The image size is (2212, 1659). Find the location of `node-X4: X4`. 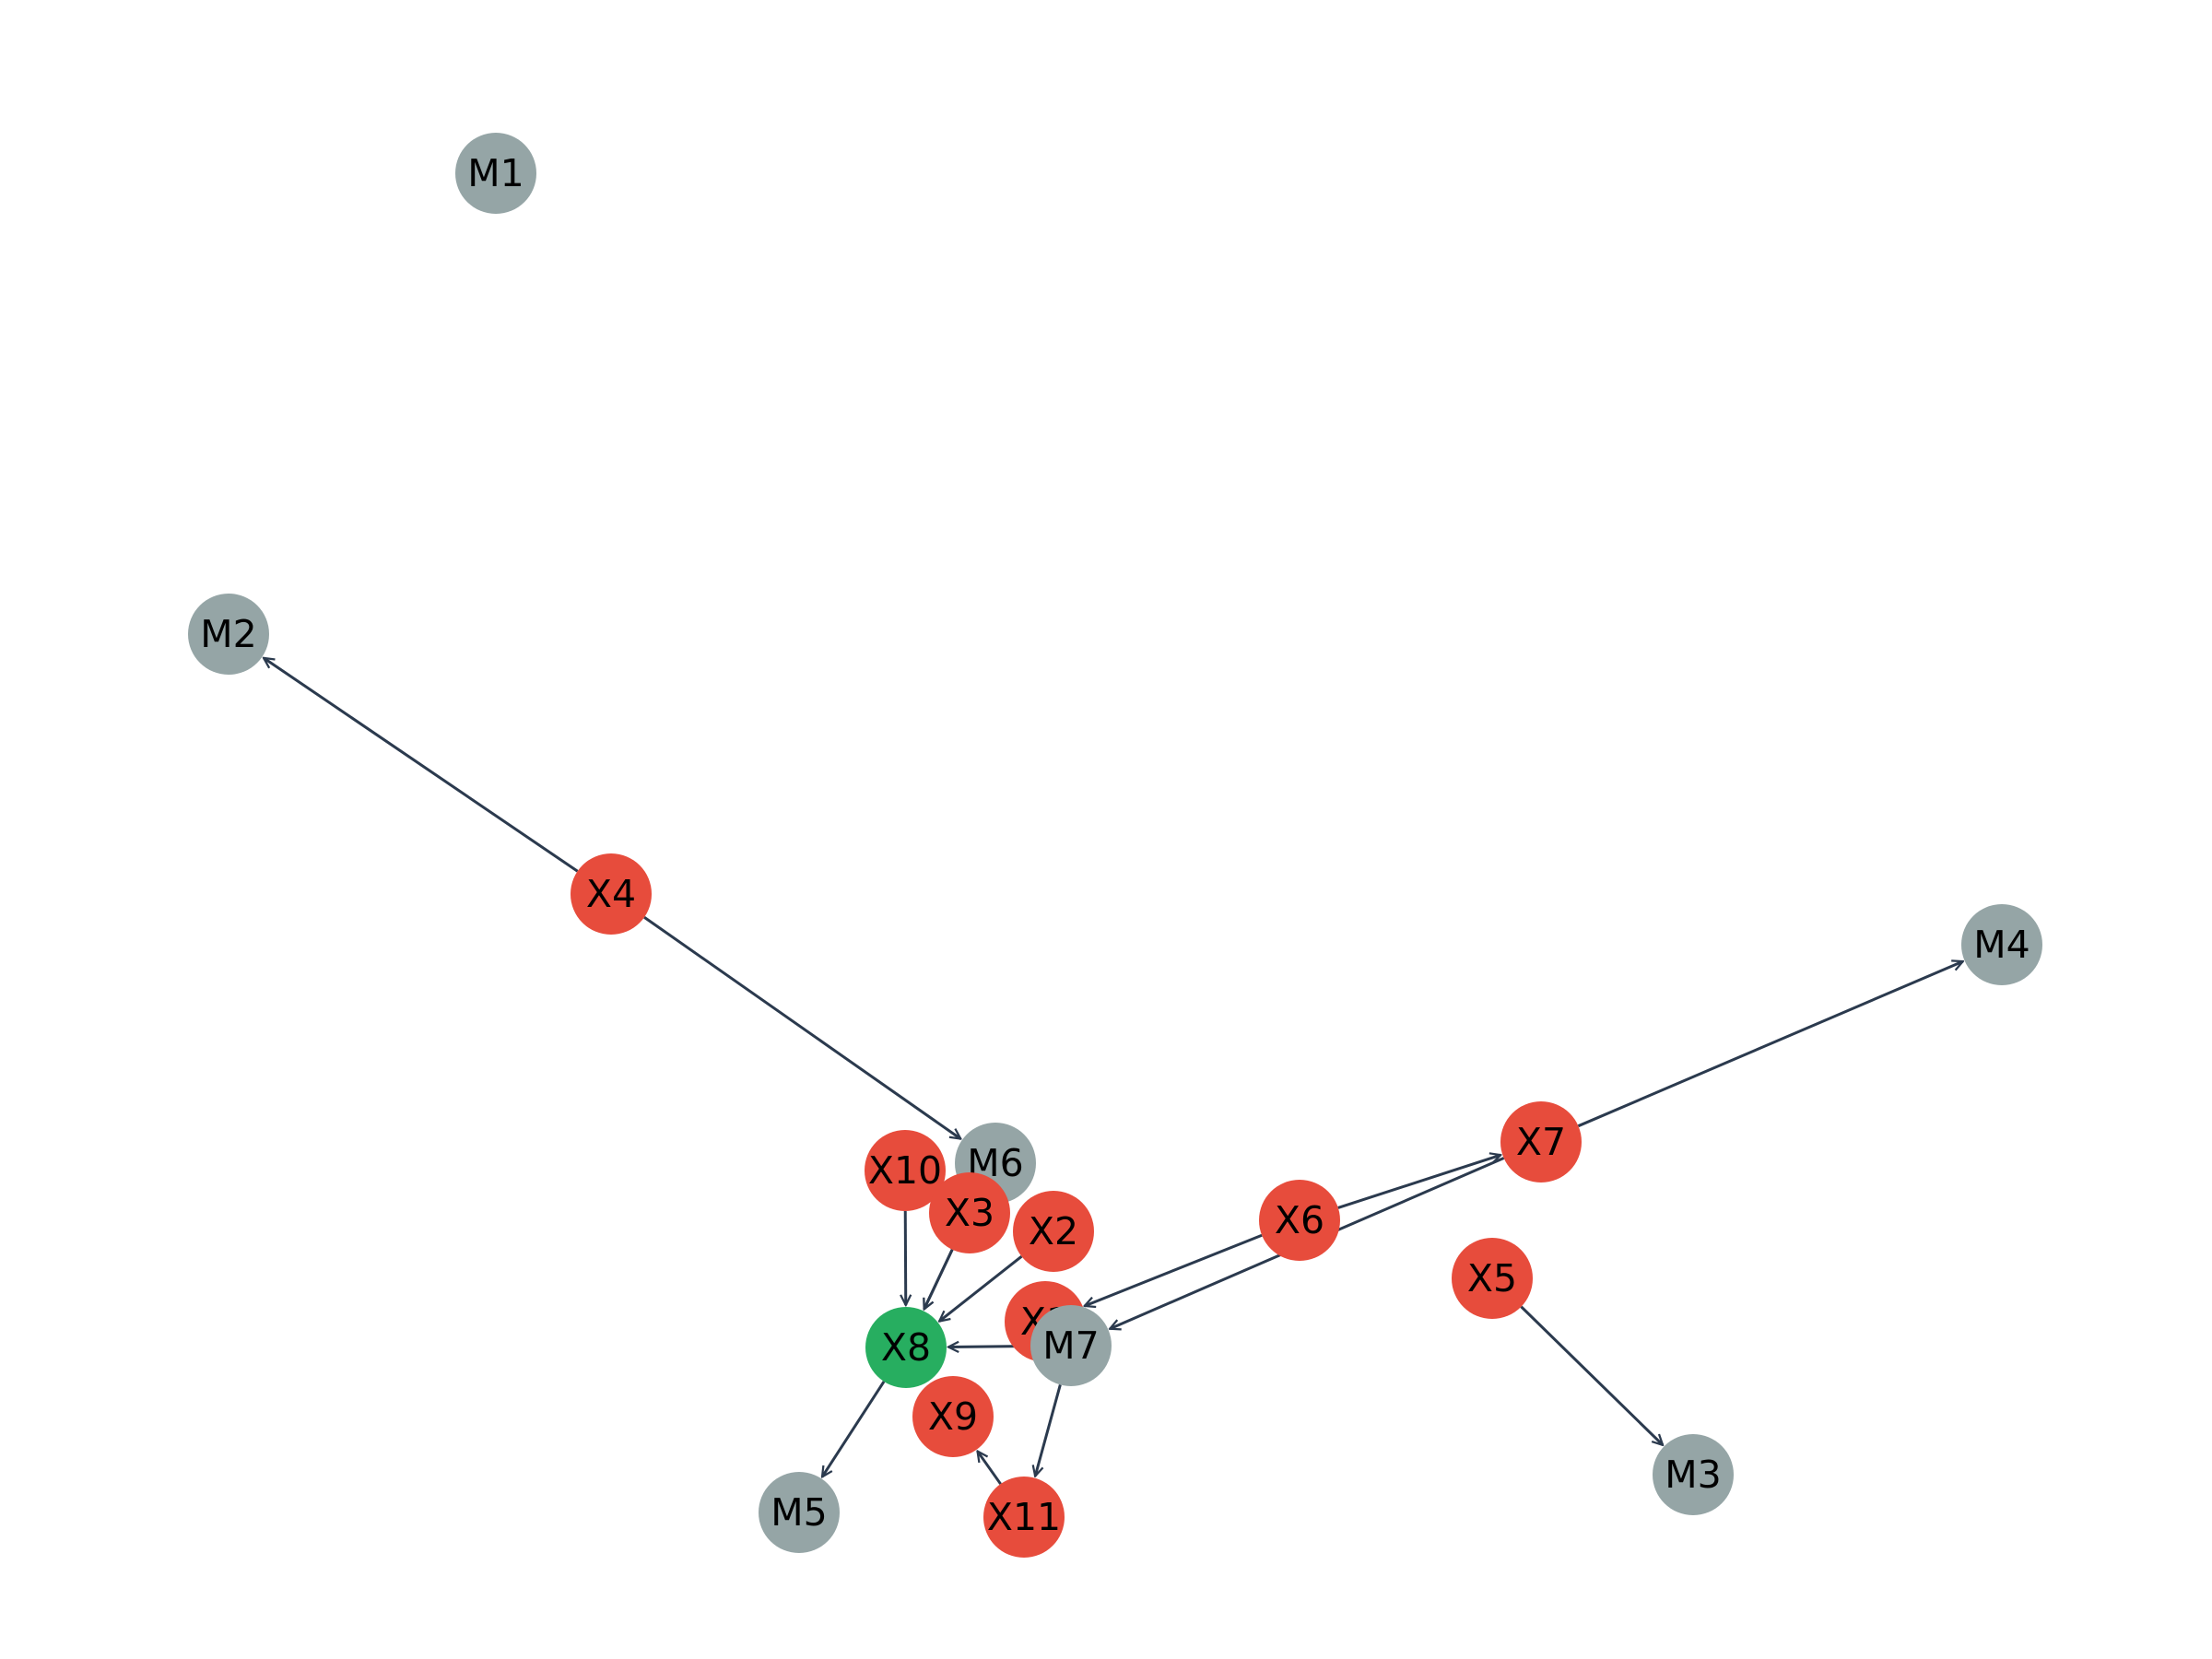

node-X4: X4 is located at coordinates (611, 894).